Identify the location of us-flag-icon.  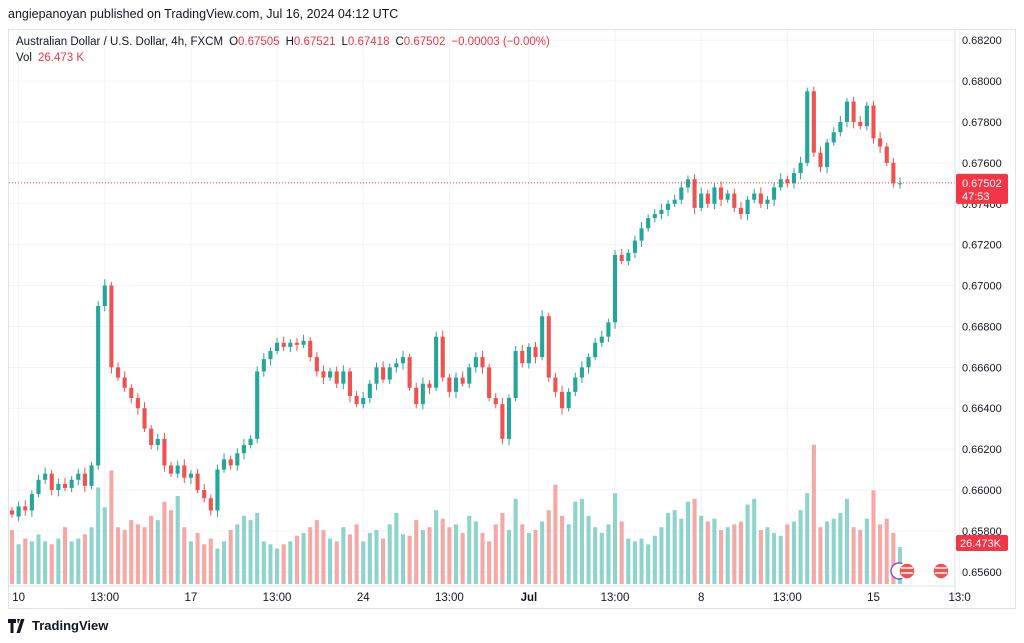
(941, 571).